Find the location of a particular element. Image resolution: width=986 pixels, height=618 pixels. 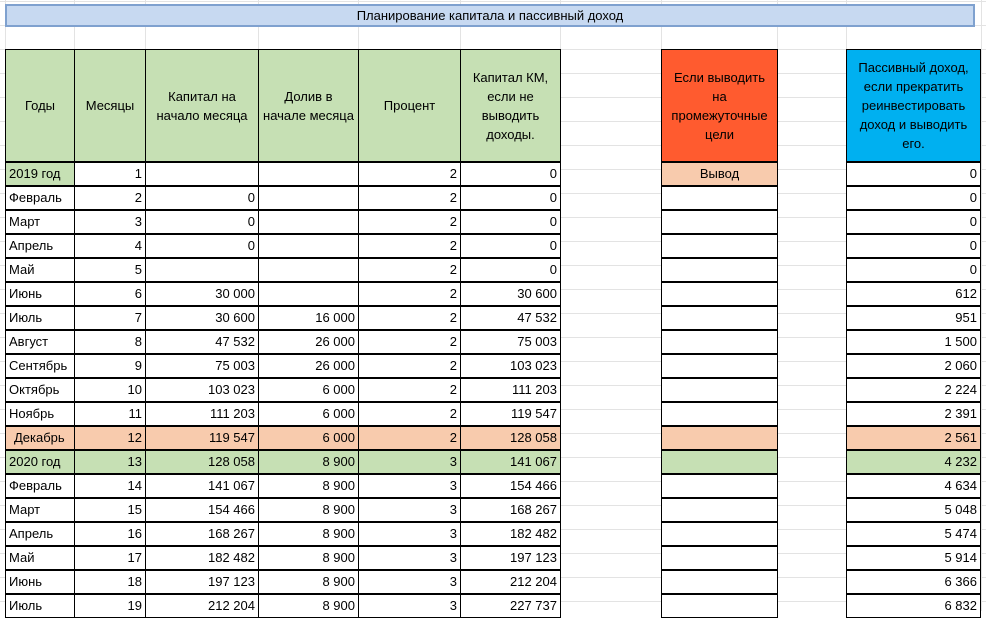

cell-passive-income: 6 366 is located at coordinates (913, 582).